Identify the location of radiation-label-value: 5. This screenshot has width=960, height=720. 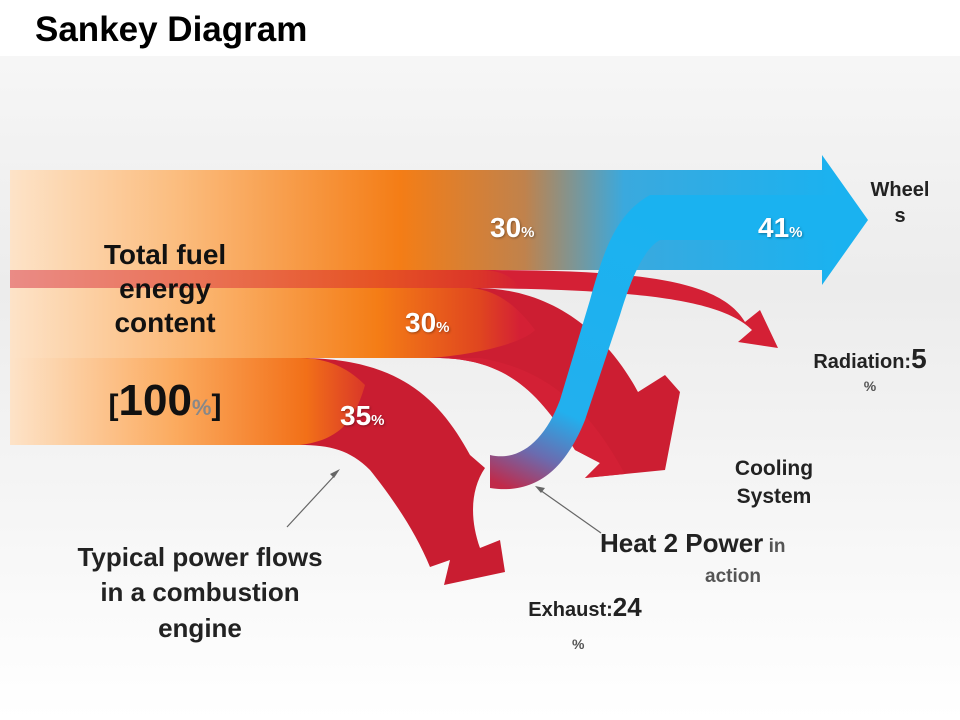
(919, 358).